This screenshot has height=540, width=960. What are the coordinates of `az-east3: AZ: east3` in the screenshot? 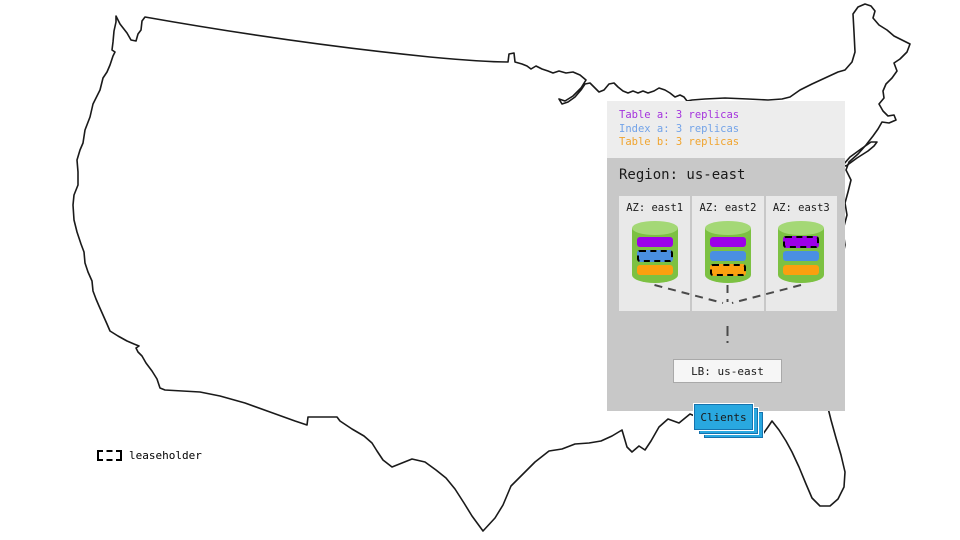 It's located at (801, 253).